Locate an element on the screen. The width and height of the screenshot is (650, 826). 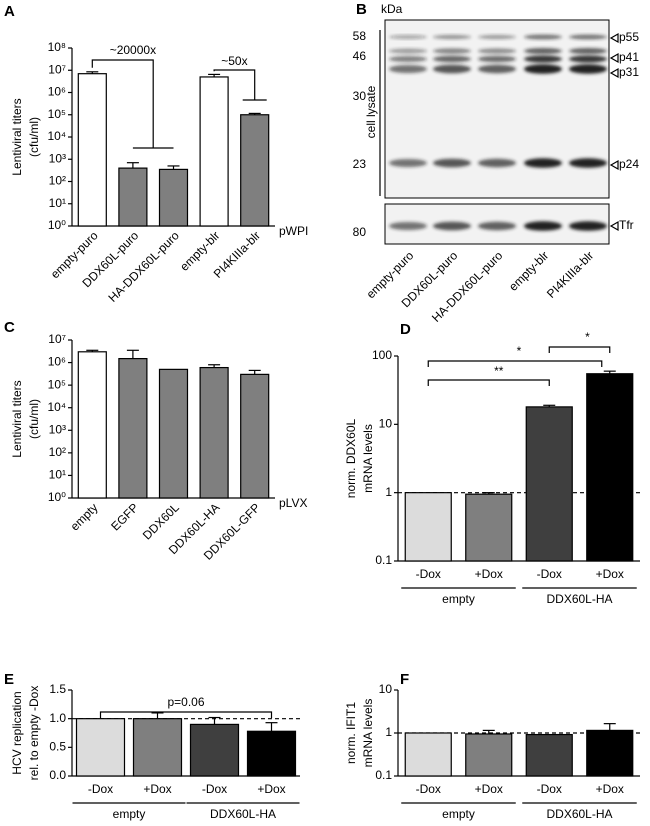
y-tick-label: 10³ is located at coordinates (57, 429).